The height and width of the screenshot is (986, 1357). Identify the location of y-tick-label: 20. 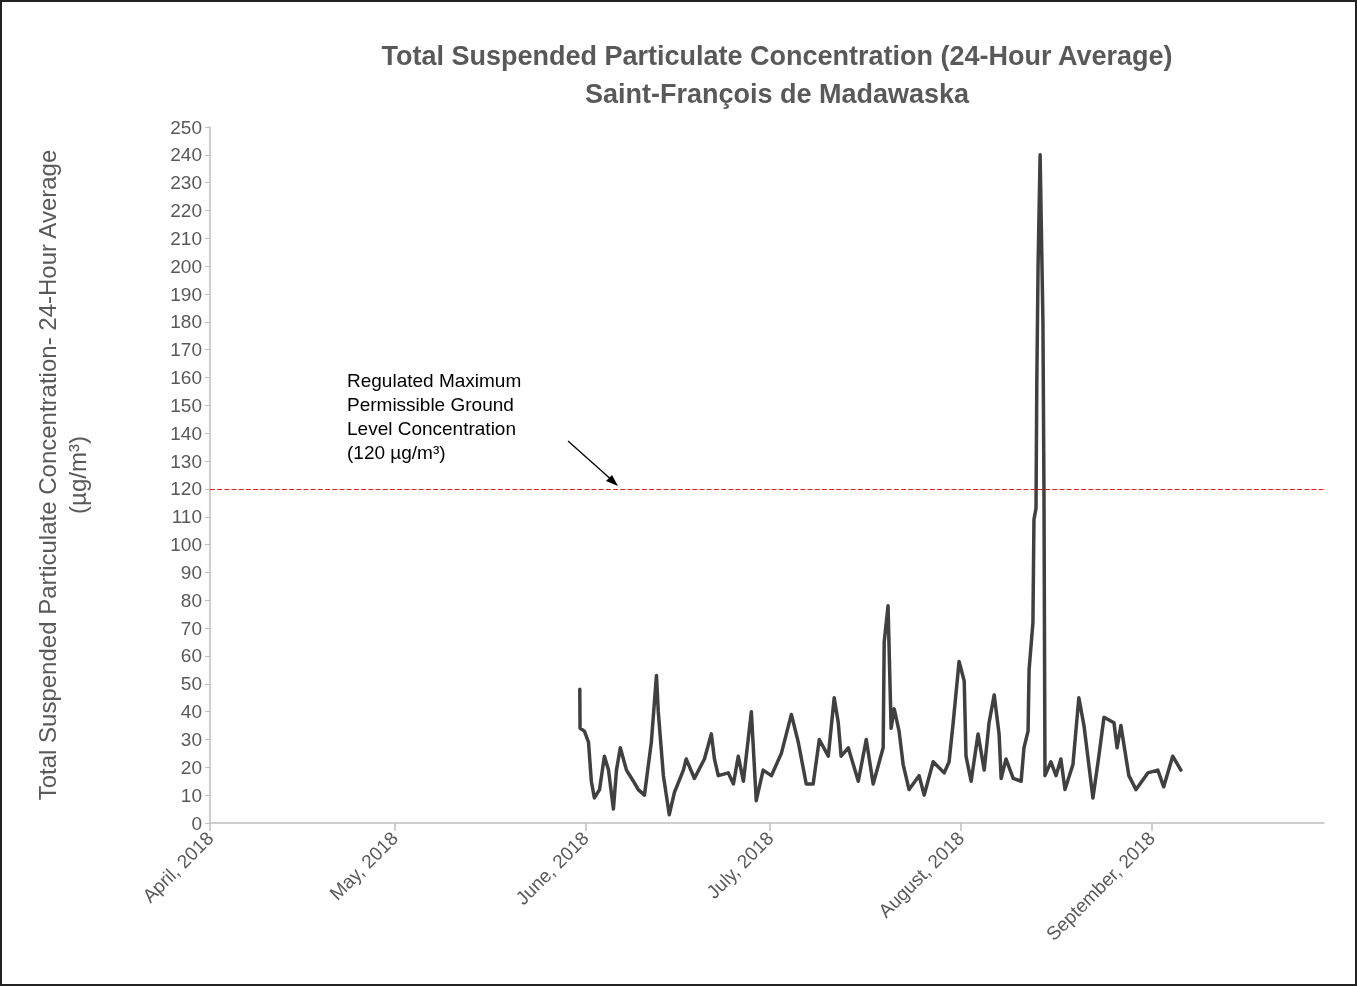
(191, 767).